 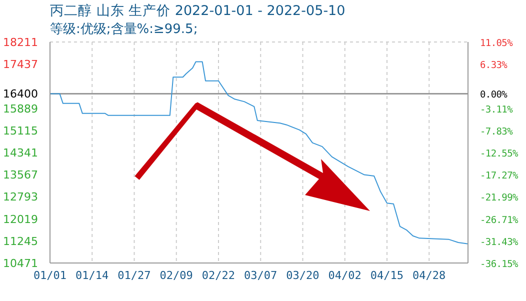 What do you see at coordinates (345, 275) in the screenshot?
I see `x-tick-label: 04/02` at bounding box center [345, 275].